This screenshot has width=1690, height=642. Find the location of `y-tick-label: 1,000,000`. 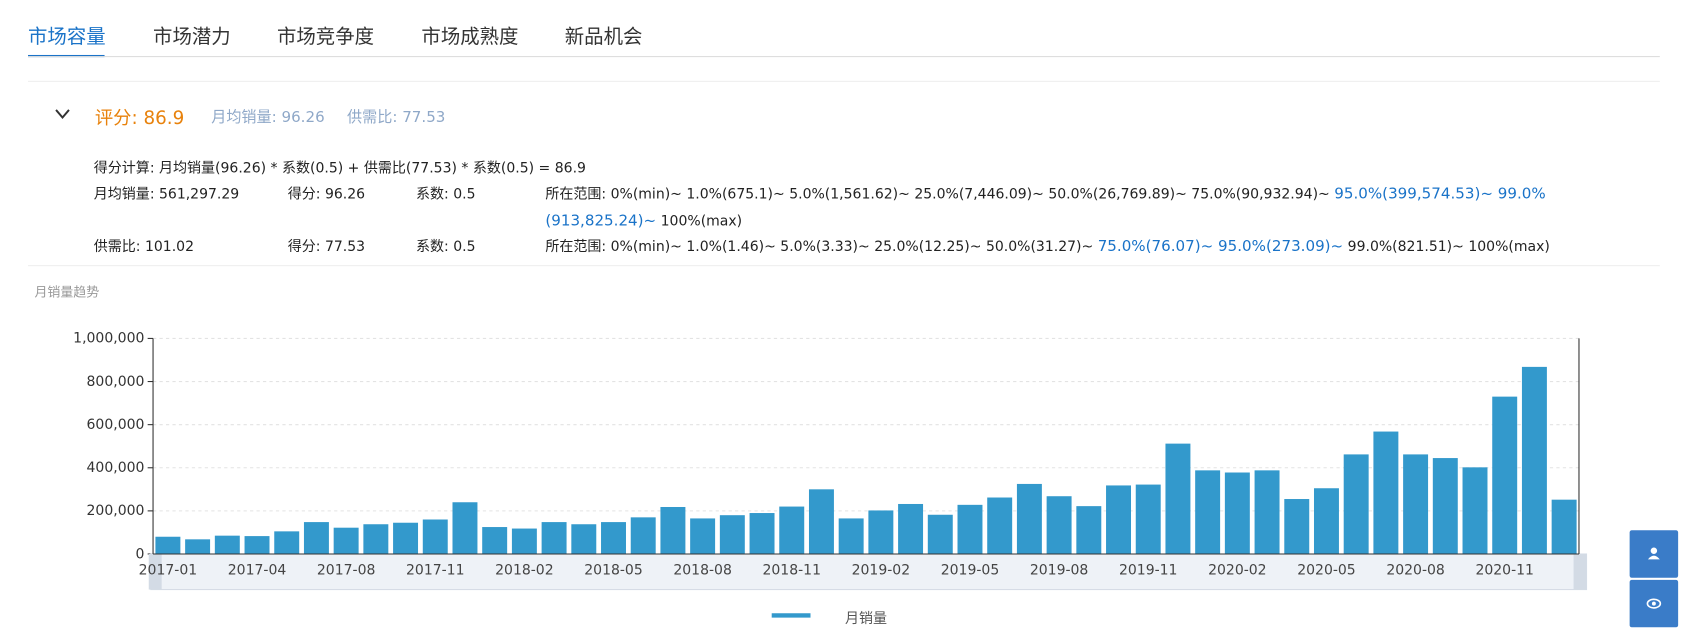

y-tick-label: 1,000,000 is located at coordinates (108, 339).